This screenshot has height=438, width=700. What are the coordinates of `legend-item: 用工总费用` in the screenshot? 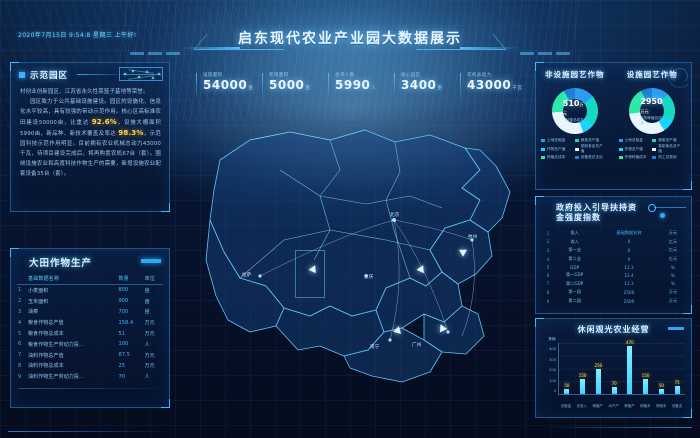 It's located at (668, 157).